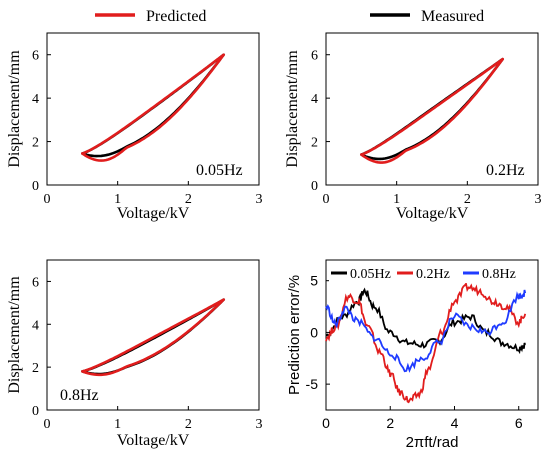  I want to click on frequency-annotation: 0.05Hz, so click(219, 170).